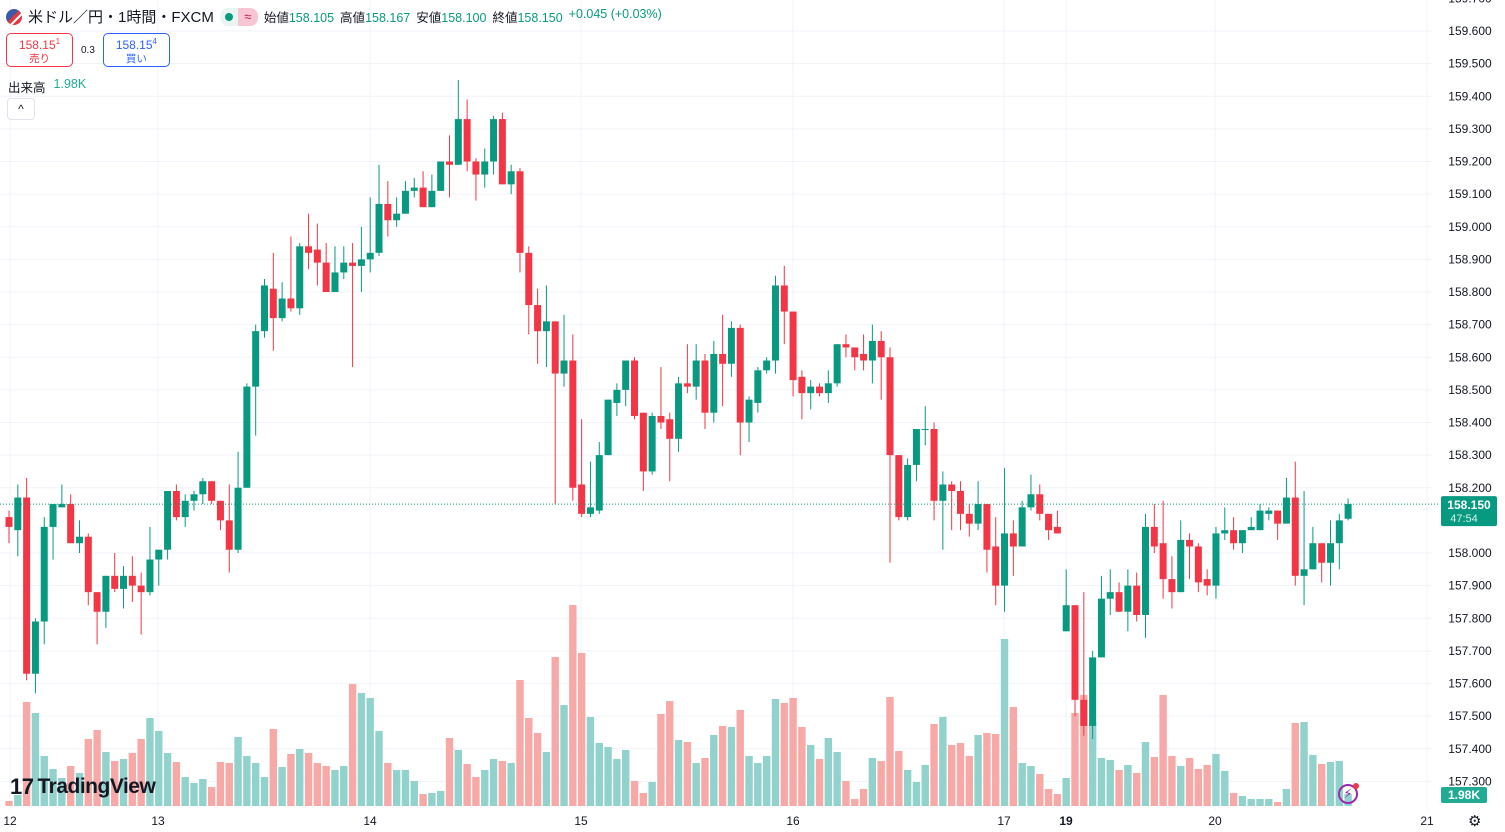  I want to click on volume-value: 1.98K, so click(70, 84).